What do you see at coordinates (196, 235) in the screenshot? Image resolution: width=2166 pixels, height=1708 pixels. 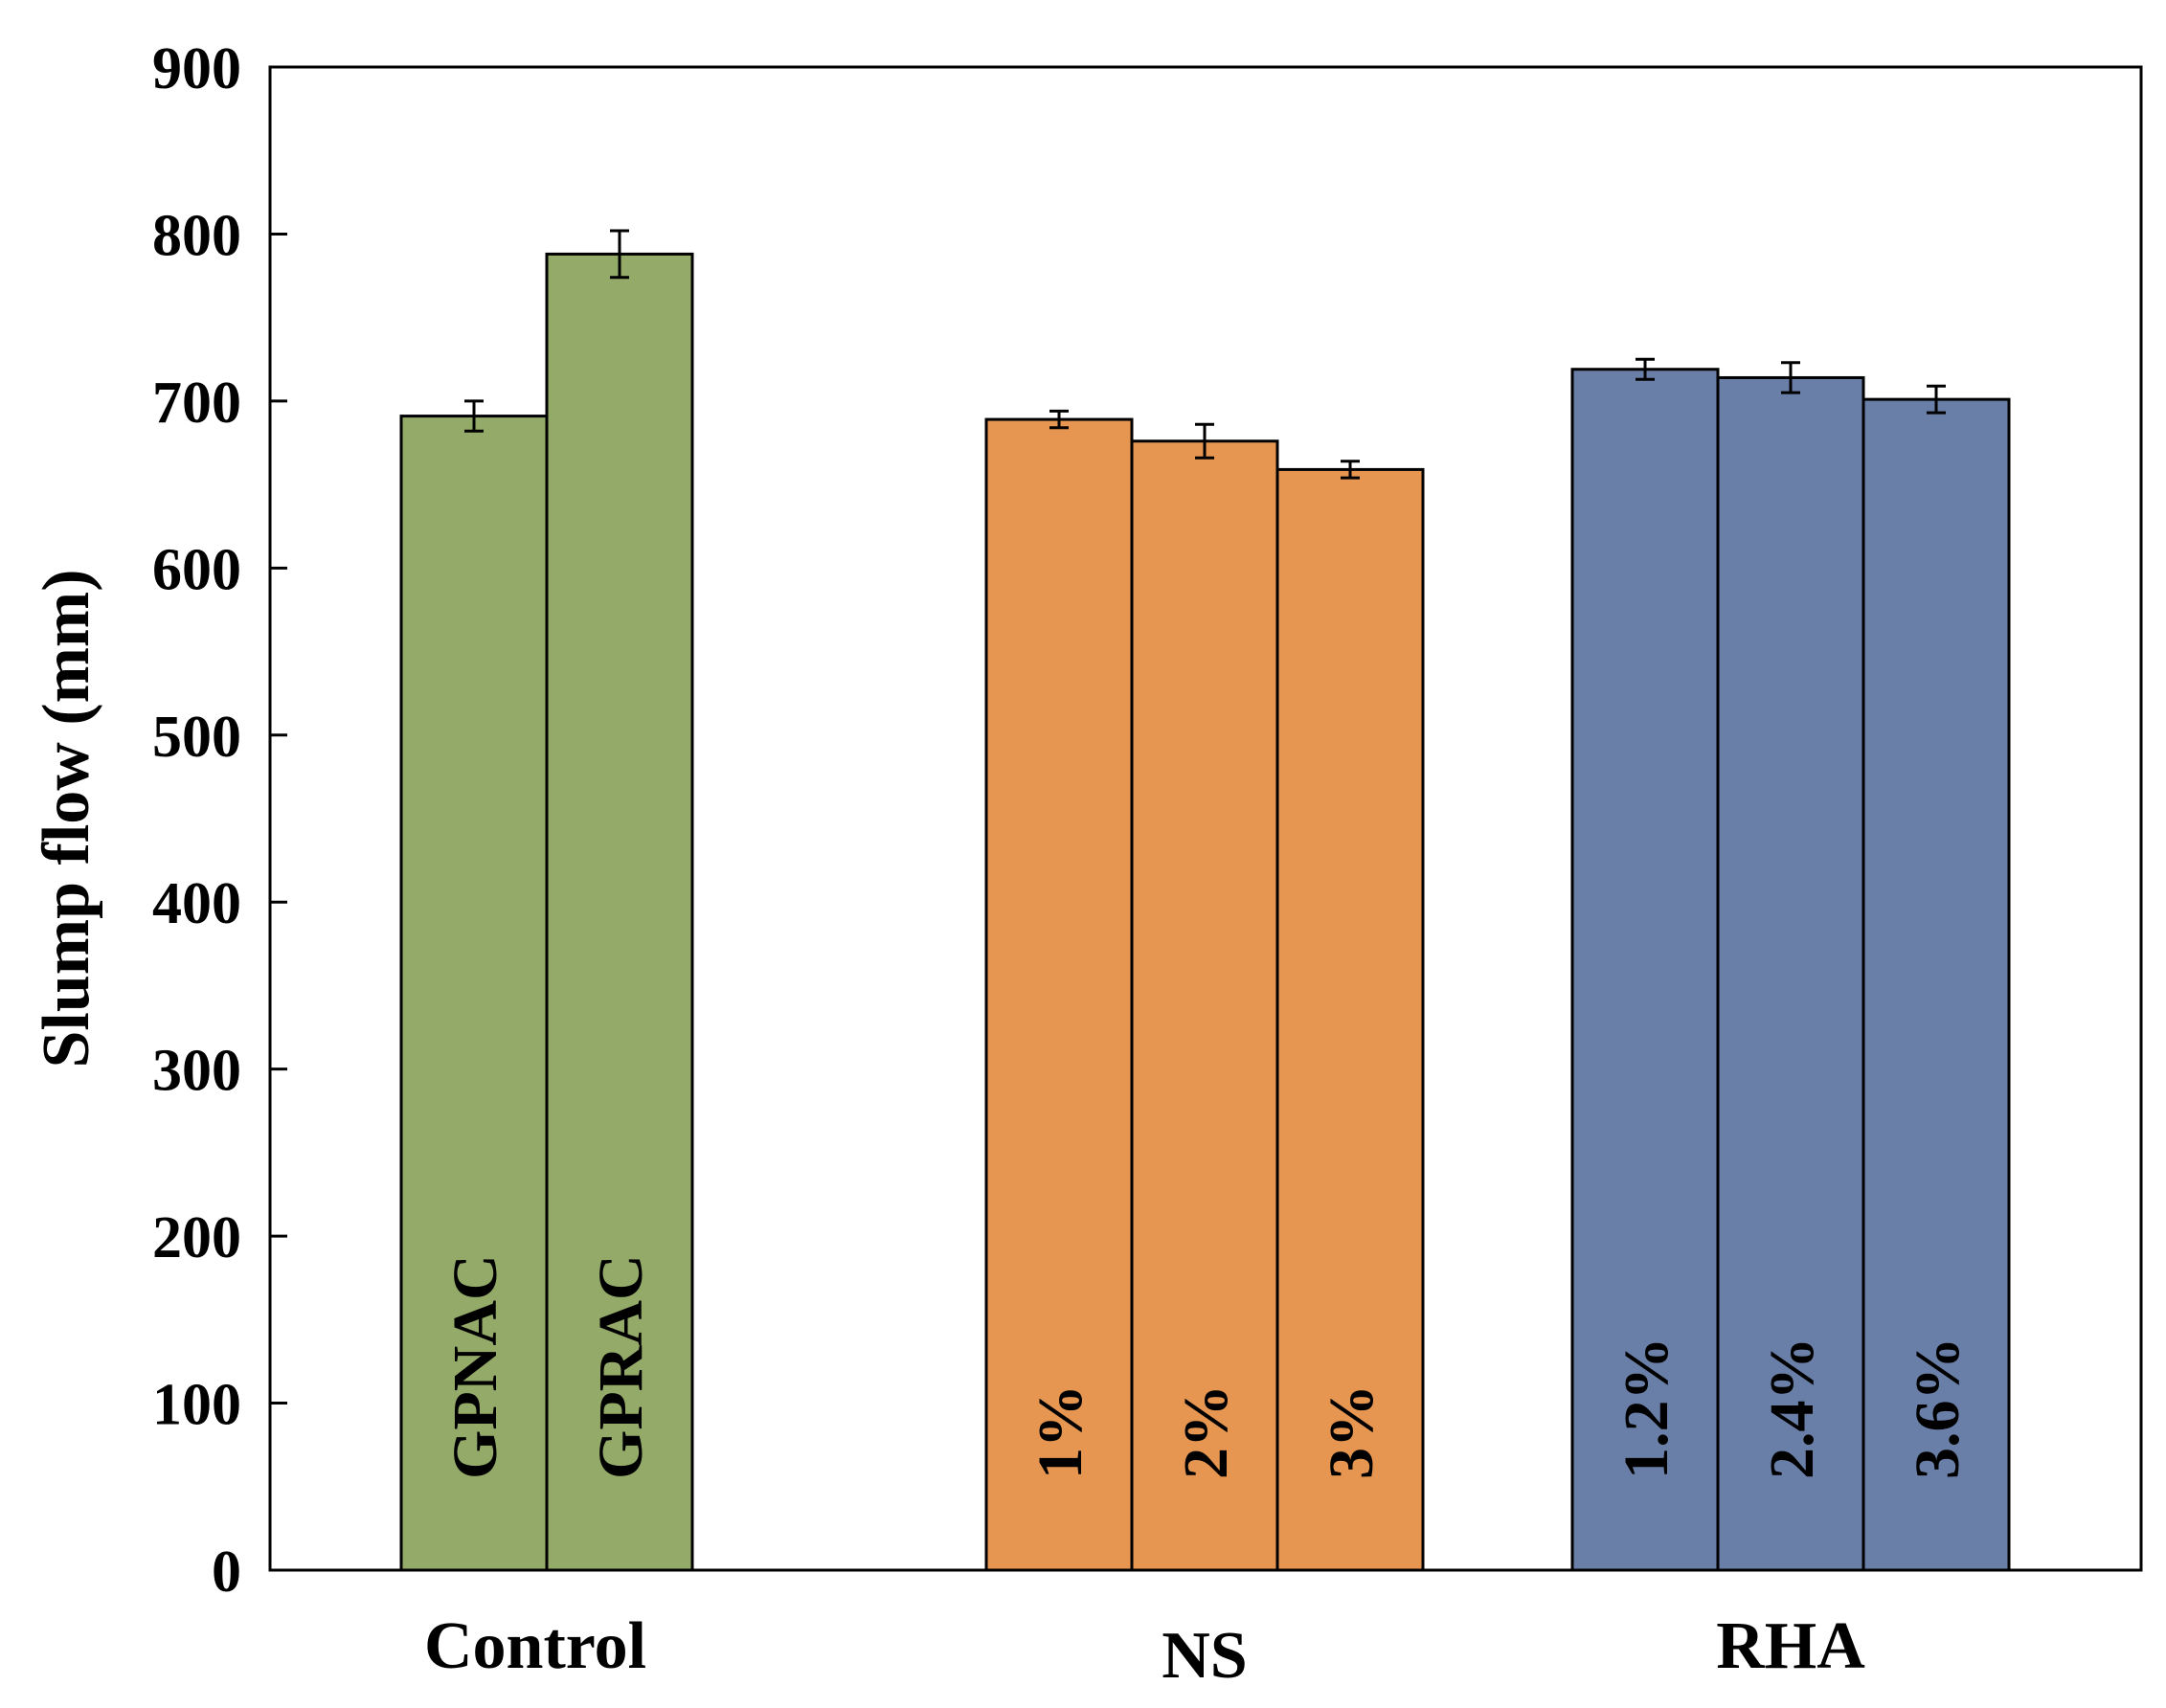 I see `y-tick-label: 800` at bounding box center [196, 235].